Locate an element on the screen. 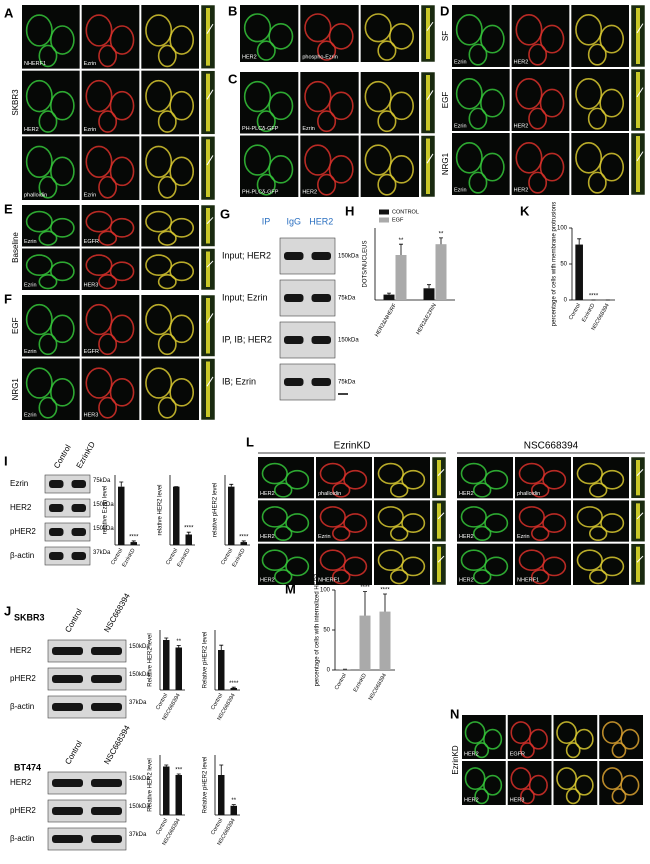 This screenshot has height=864, width=650. blot-row-label: β-actin is located at coordinates (22, 706).